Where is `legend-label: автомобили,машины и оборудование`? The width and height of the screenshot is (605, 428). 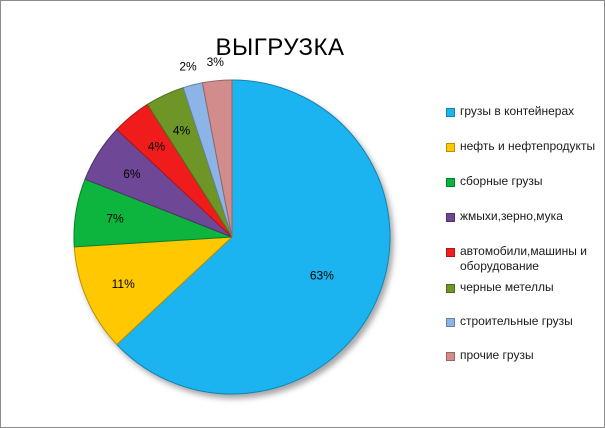
legend-label: автомобили,машины и оборудование is located at coordinates (523, 258).